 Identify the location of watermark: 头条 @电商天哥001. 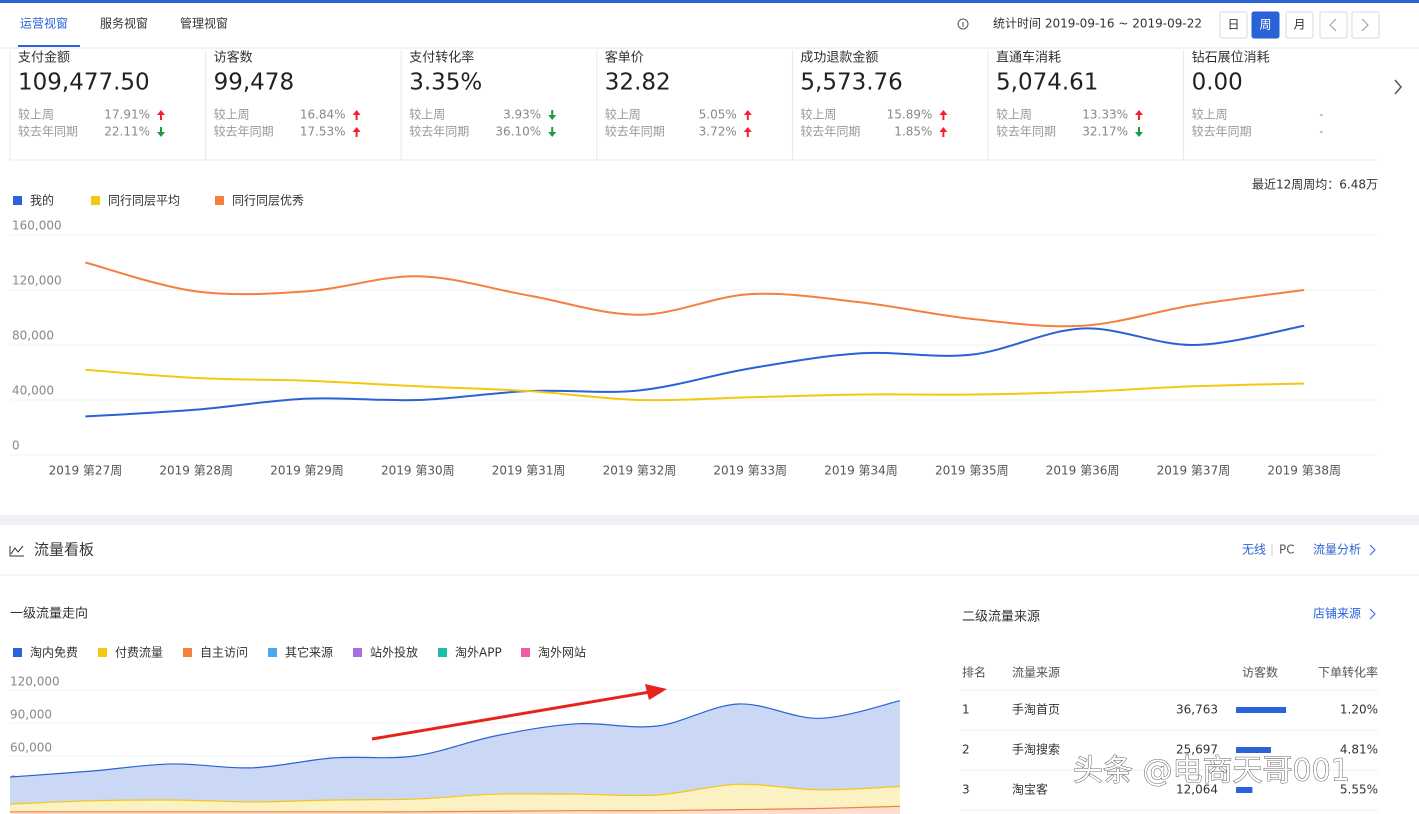
(1211, 771).